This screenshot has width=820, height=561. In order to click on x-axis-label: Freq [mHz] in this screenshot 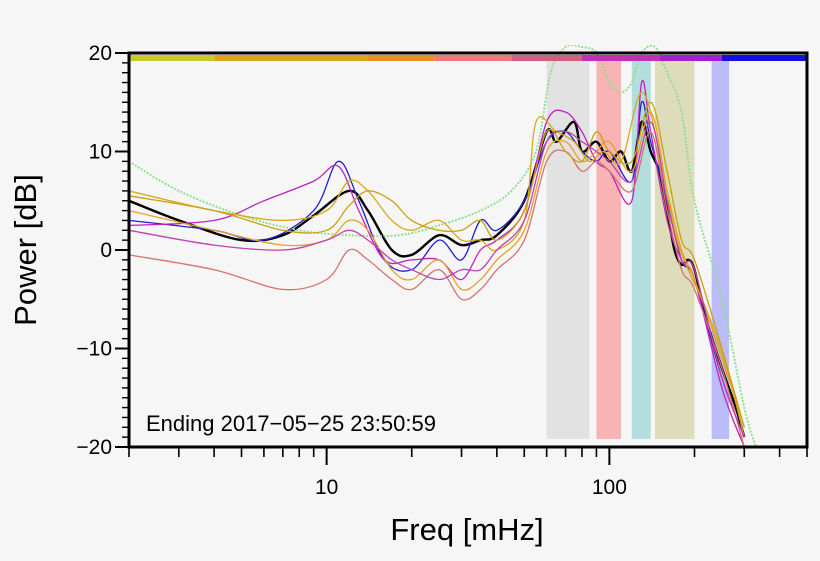, I will do `click(466, 529)`.